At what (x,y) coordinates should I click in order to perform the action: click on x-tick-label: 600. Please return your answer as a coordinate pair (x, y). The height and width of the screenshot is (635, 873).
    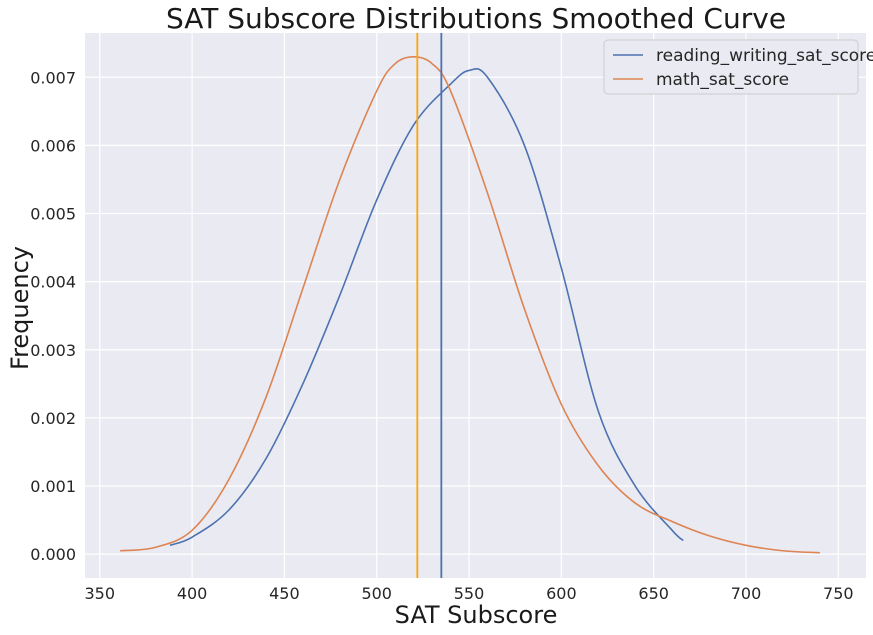
    Looking at the image, I should click on (561, 593).